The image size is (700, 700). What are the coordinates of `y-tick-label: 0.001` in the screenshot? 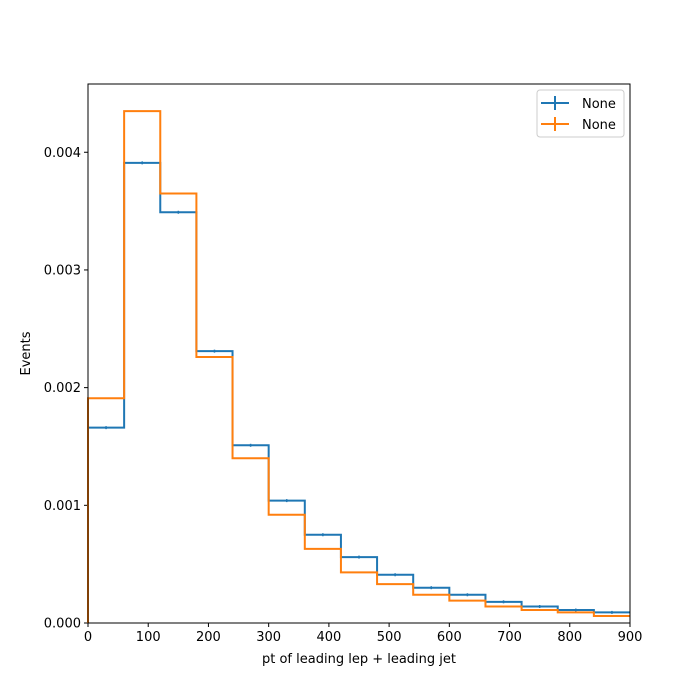 It's located at (62, 506).